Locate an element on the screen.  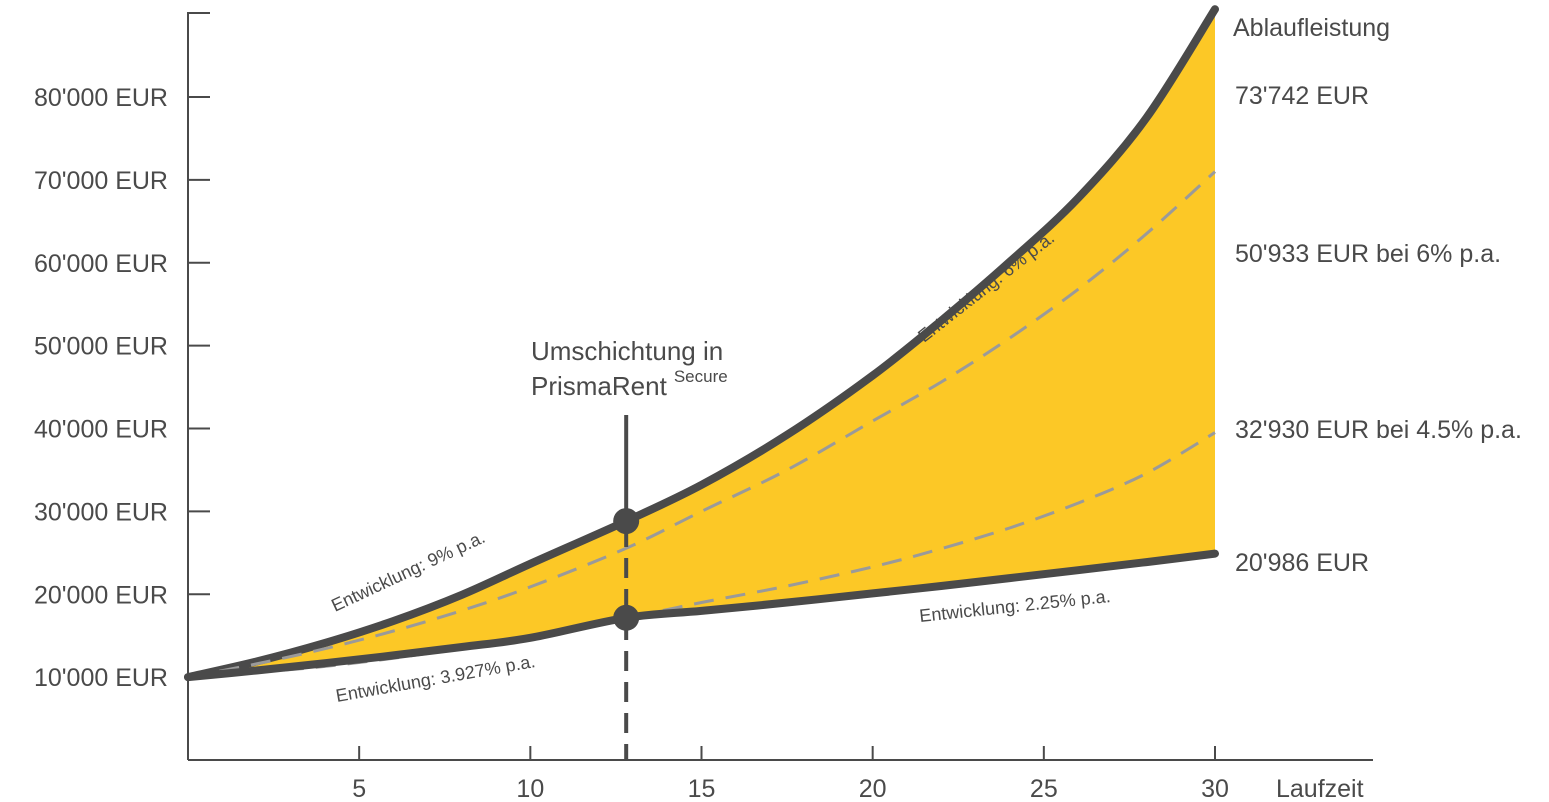
series-line-lower is located at coordinates (701, 615).